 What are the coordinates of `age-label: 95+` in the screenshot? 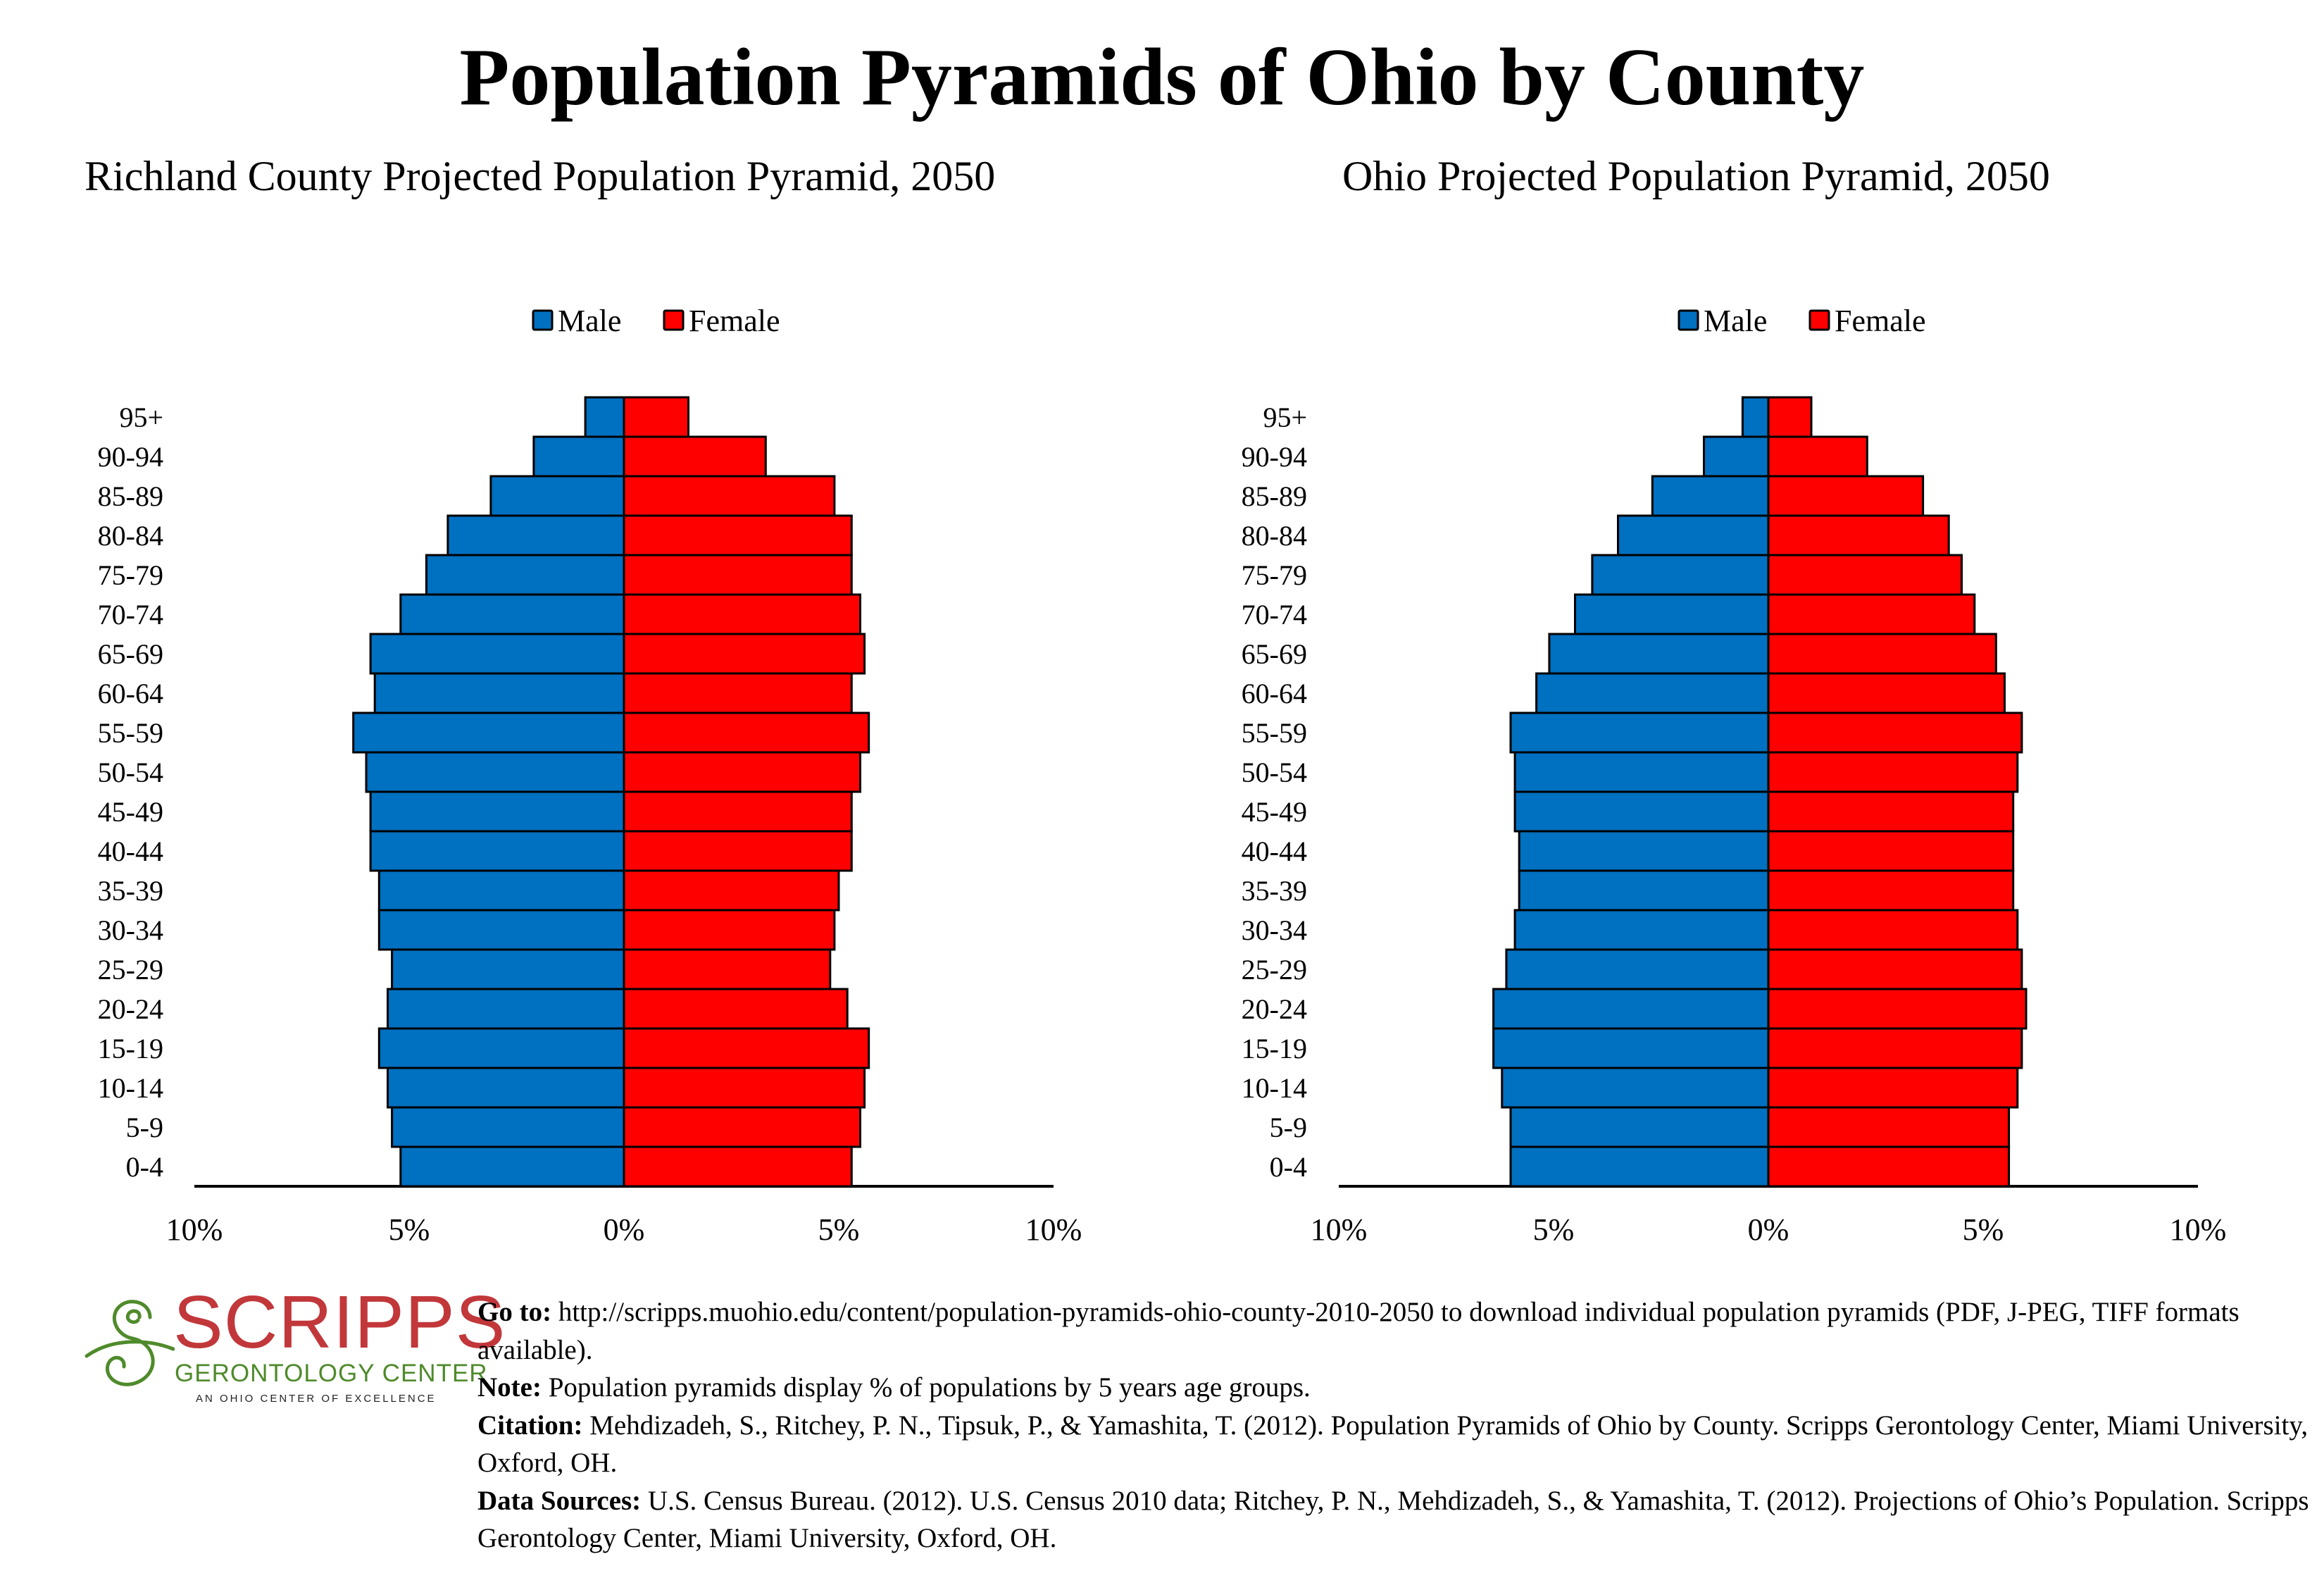 It's located at (1285, 417).